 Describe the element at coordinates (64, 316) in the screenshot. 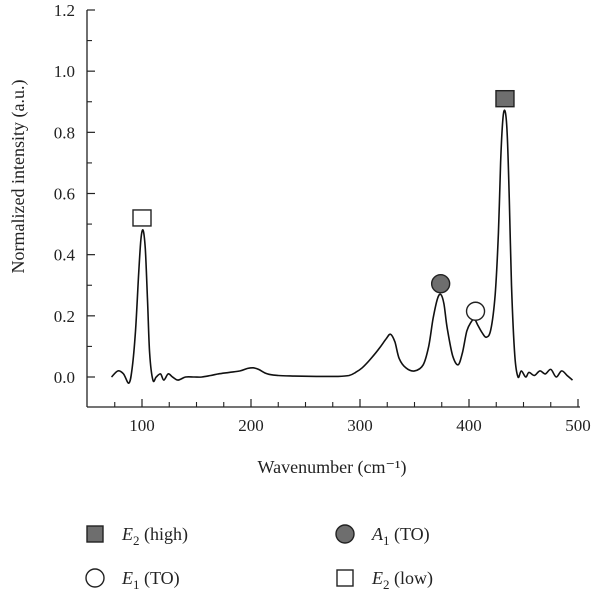

I see `y-tick-label: 0.2` at that location.